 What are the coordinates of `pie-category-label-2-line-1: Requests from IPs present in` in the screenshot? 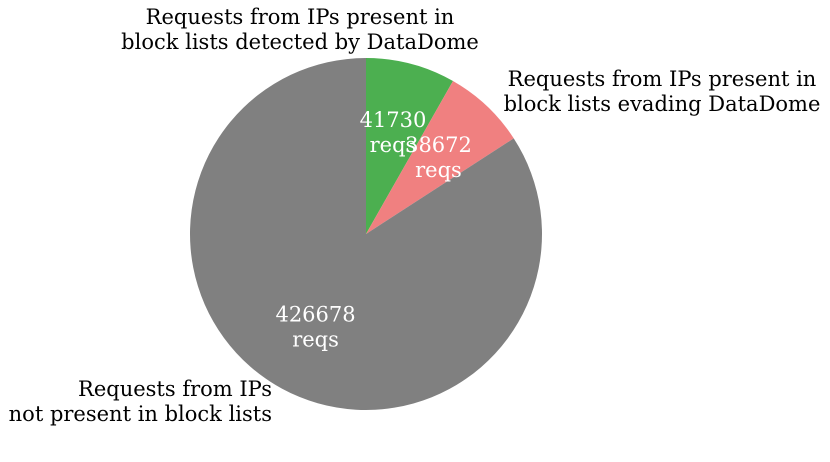 It's located at (662, 79).